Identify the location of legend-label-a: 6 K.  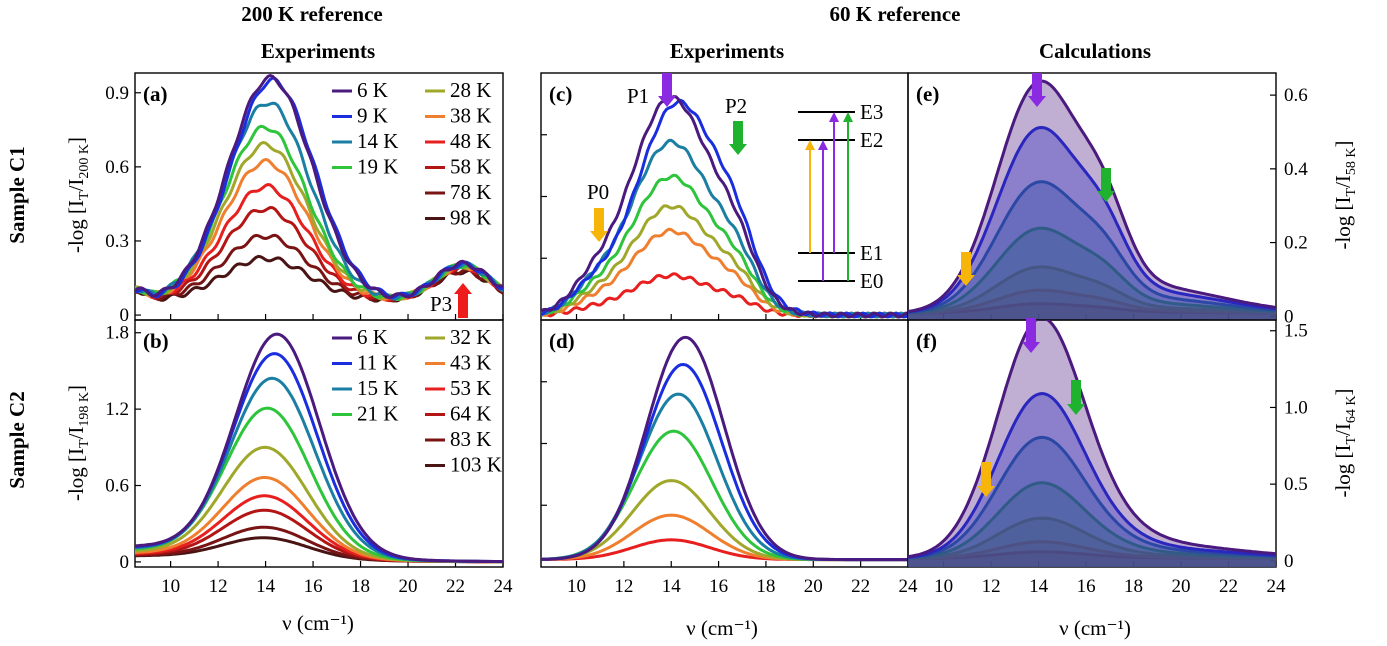
(372, 90).